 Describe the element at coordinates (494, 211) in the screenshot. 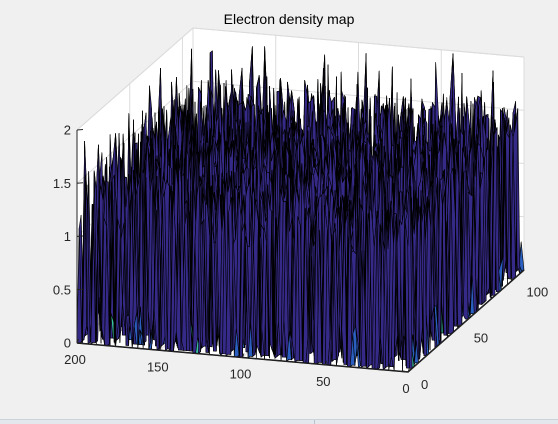

I see `surface-patch` at that location.